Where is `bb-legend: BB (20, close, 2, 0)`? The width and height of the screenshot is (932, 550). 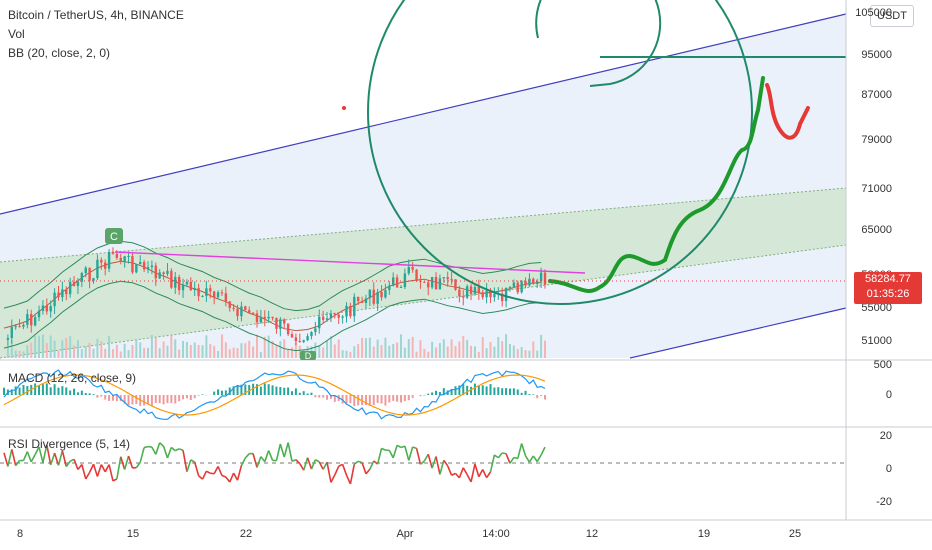 bb-legend: BB (20, close, 2, 0) is located at coordinates (59, 53).